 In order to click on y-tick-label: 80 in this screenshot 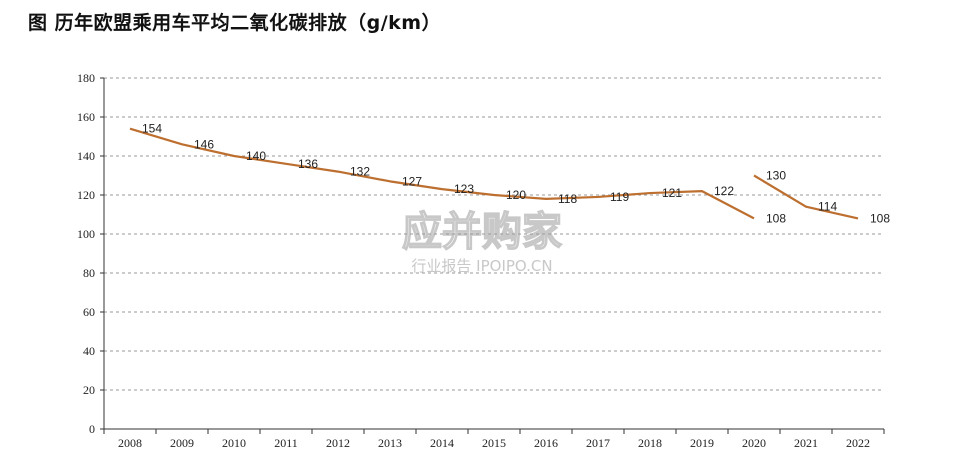, I will do `click(89, 273)`.